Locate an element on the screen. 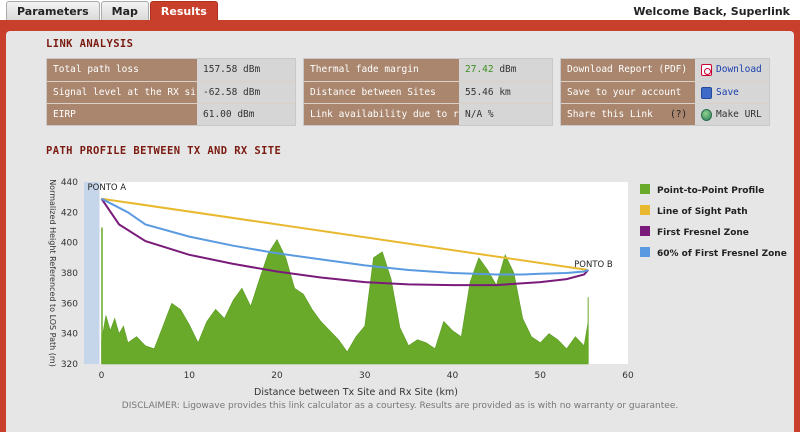 Image resolution: width=800 pixels, height=432 pixels. tab-results: Results is located at coordinates (183, 11).